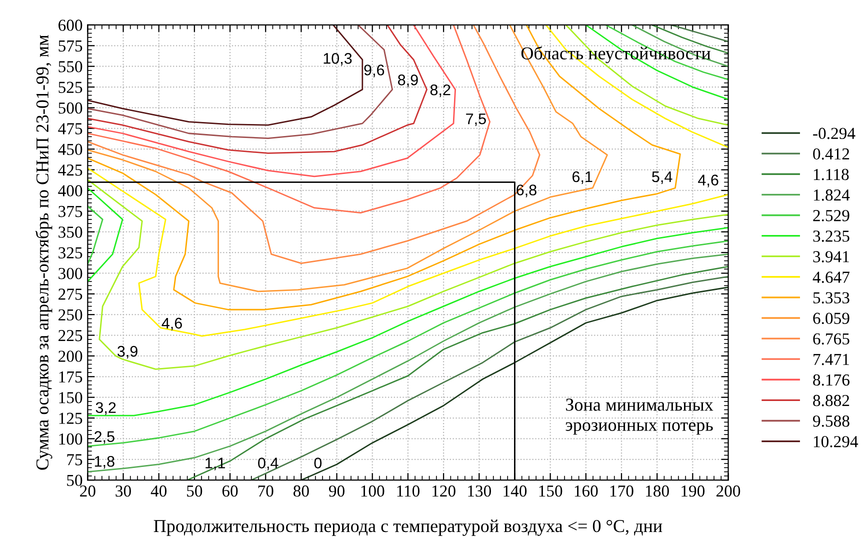  Describe the element at coordinates (662, 177) in the screenshot. I see `annotation: 5,4` at that location.